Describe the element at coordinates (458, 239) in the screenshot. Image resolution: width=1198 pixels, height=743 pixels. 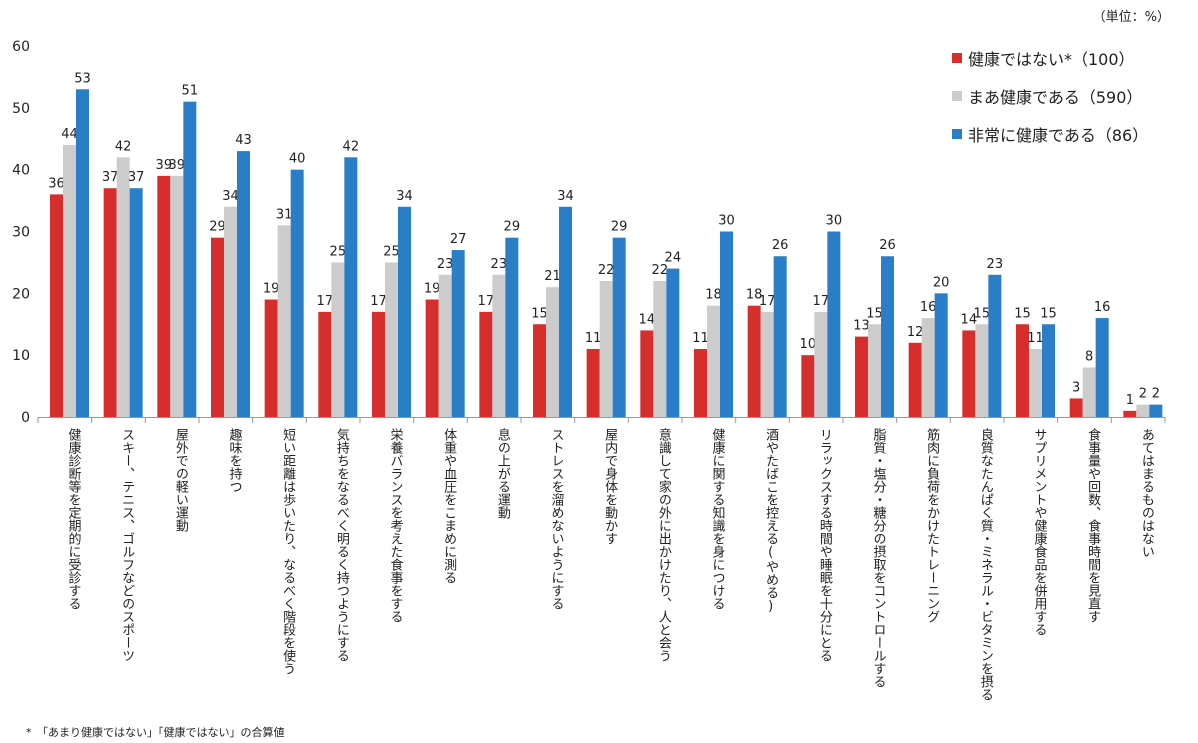
I see `data-label: 27` at that location.